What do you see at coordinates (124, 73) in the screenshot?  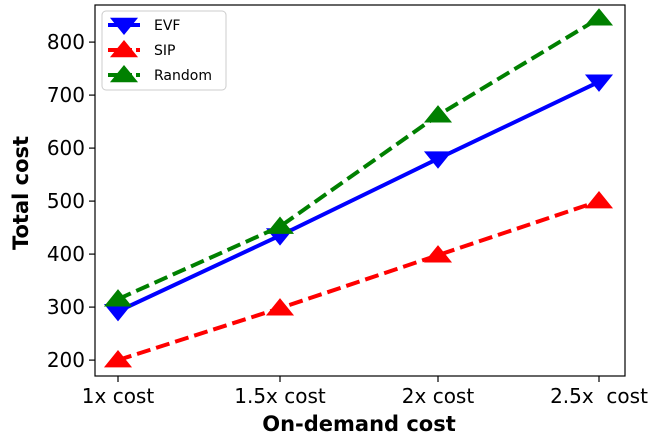 I see `legend-marker-random` at bounding box center [124, 73].